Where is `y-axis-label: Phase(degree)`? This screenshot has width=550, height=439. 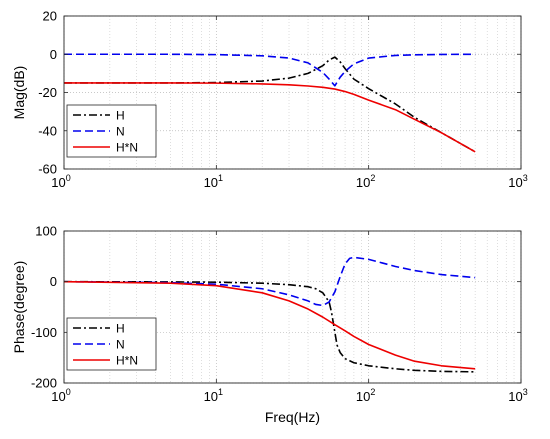 y-axis-label: Phase(degree) is located at coordinates (19, 307).